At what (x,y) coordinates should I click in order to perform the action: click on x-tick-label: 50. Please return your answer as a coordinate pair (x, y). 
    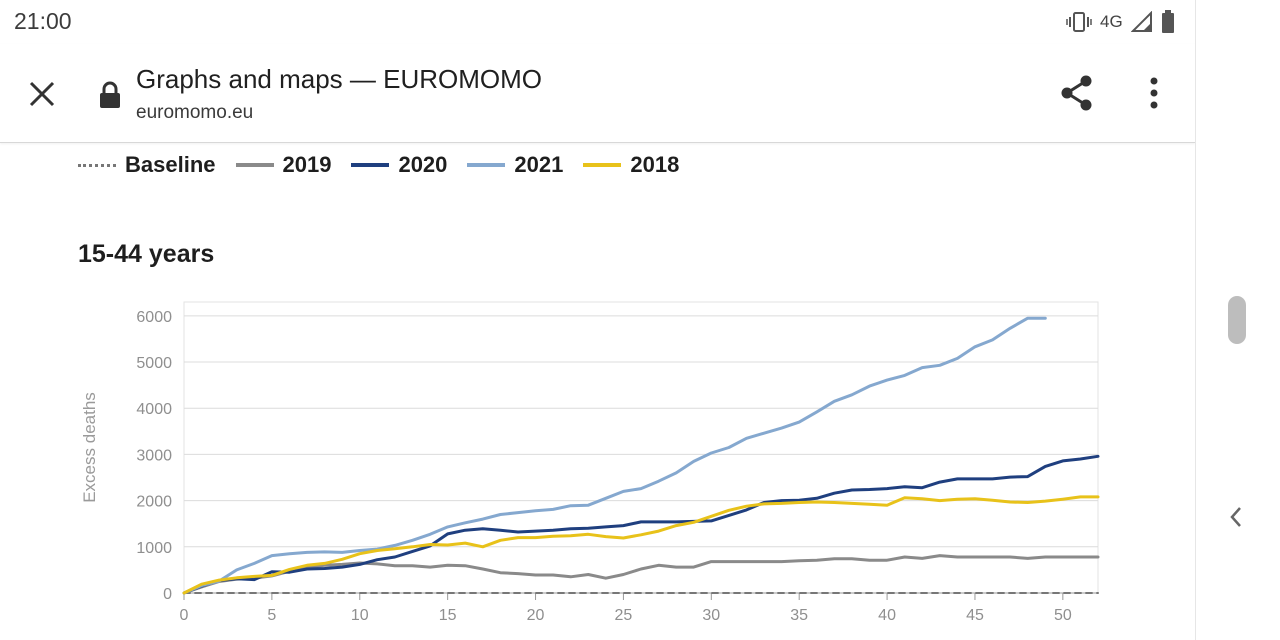
    Looking at the image, I should click on (1063, 615).